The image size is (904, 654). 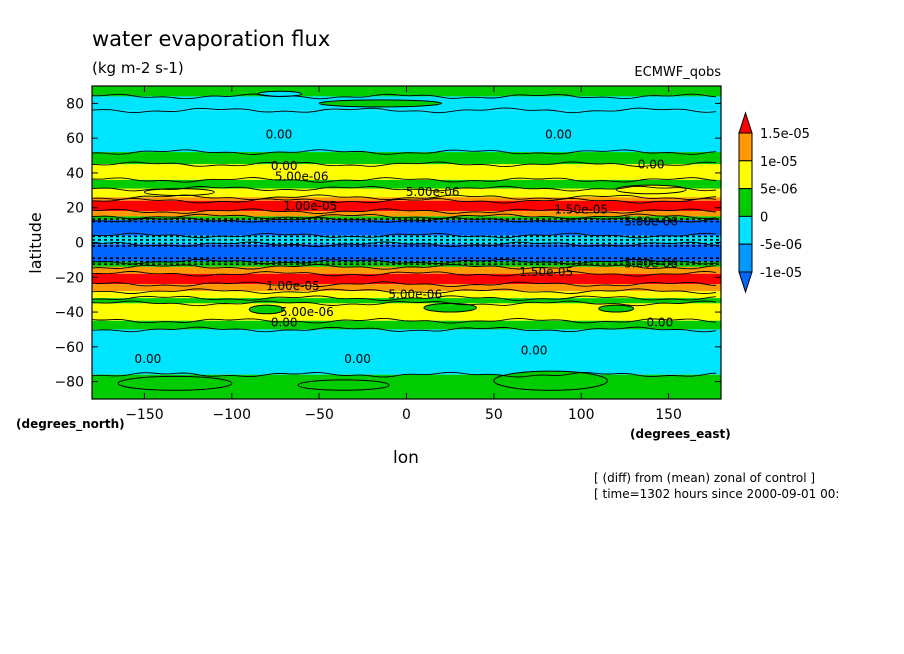 What do you see at coordinates (75, 139) in the screenshot?
I see `y-tick-label-1: 60` at bounding box center [75, 139].